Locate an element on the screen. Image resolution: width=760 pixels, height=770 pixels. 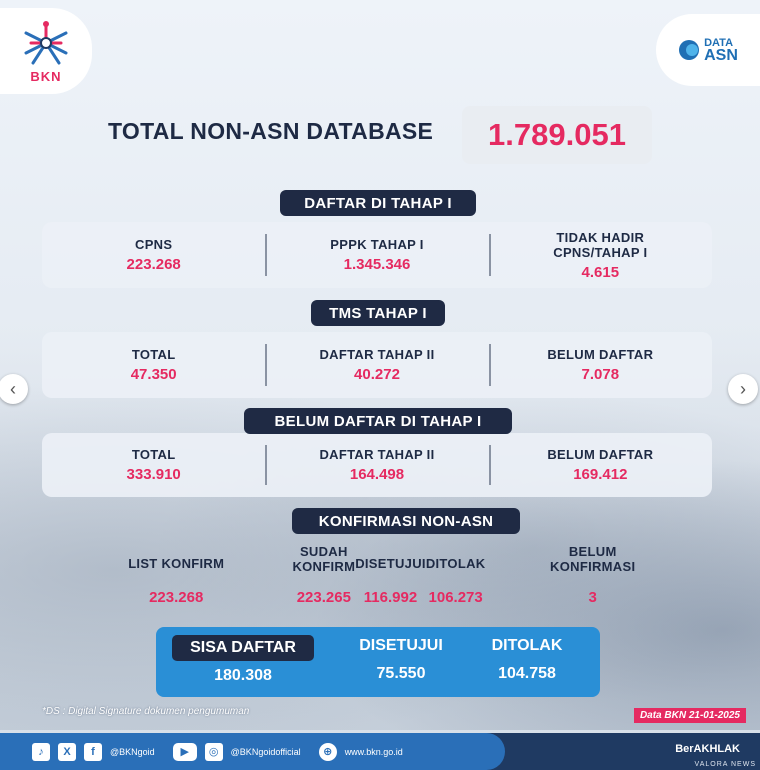
sisa-daftar-value: 180.308 is located at coordinates (243, 675).